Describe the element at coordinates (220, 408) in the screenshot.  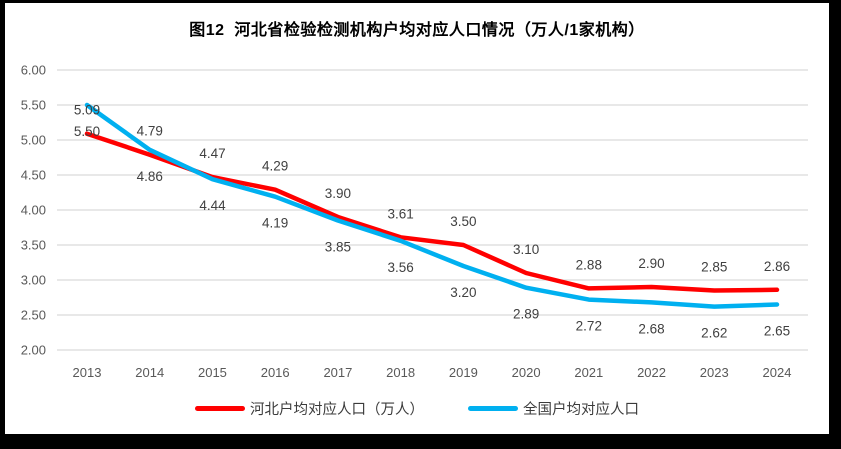
I see `legend-swatch-hebei` at that location.